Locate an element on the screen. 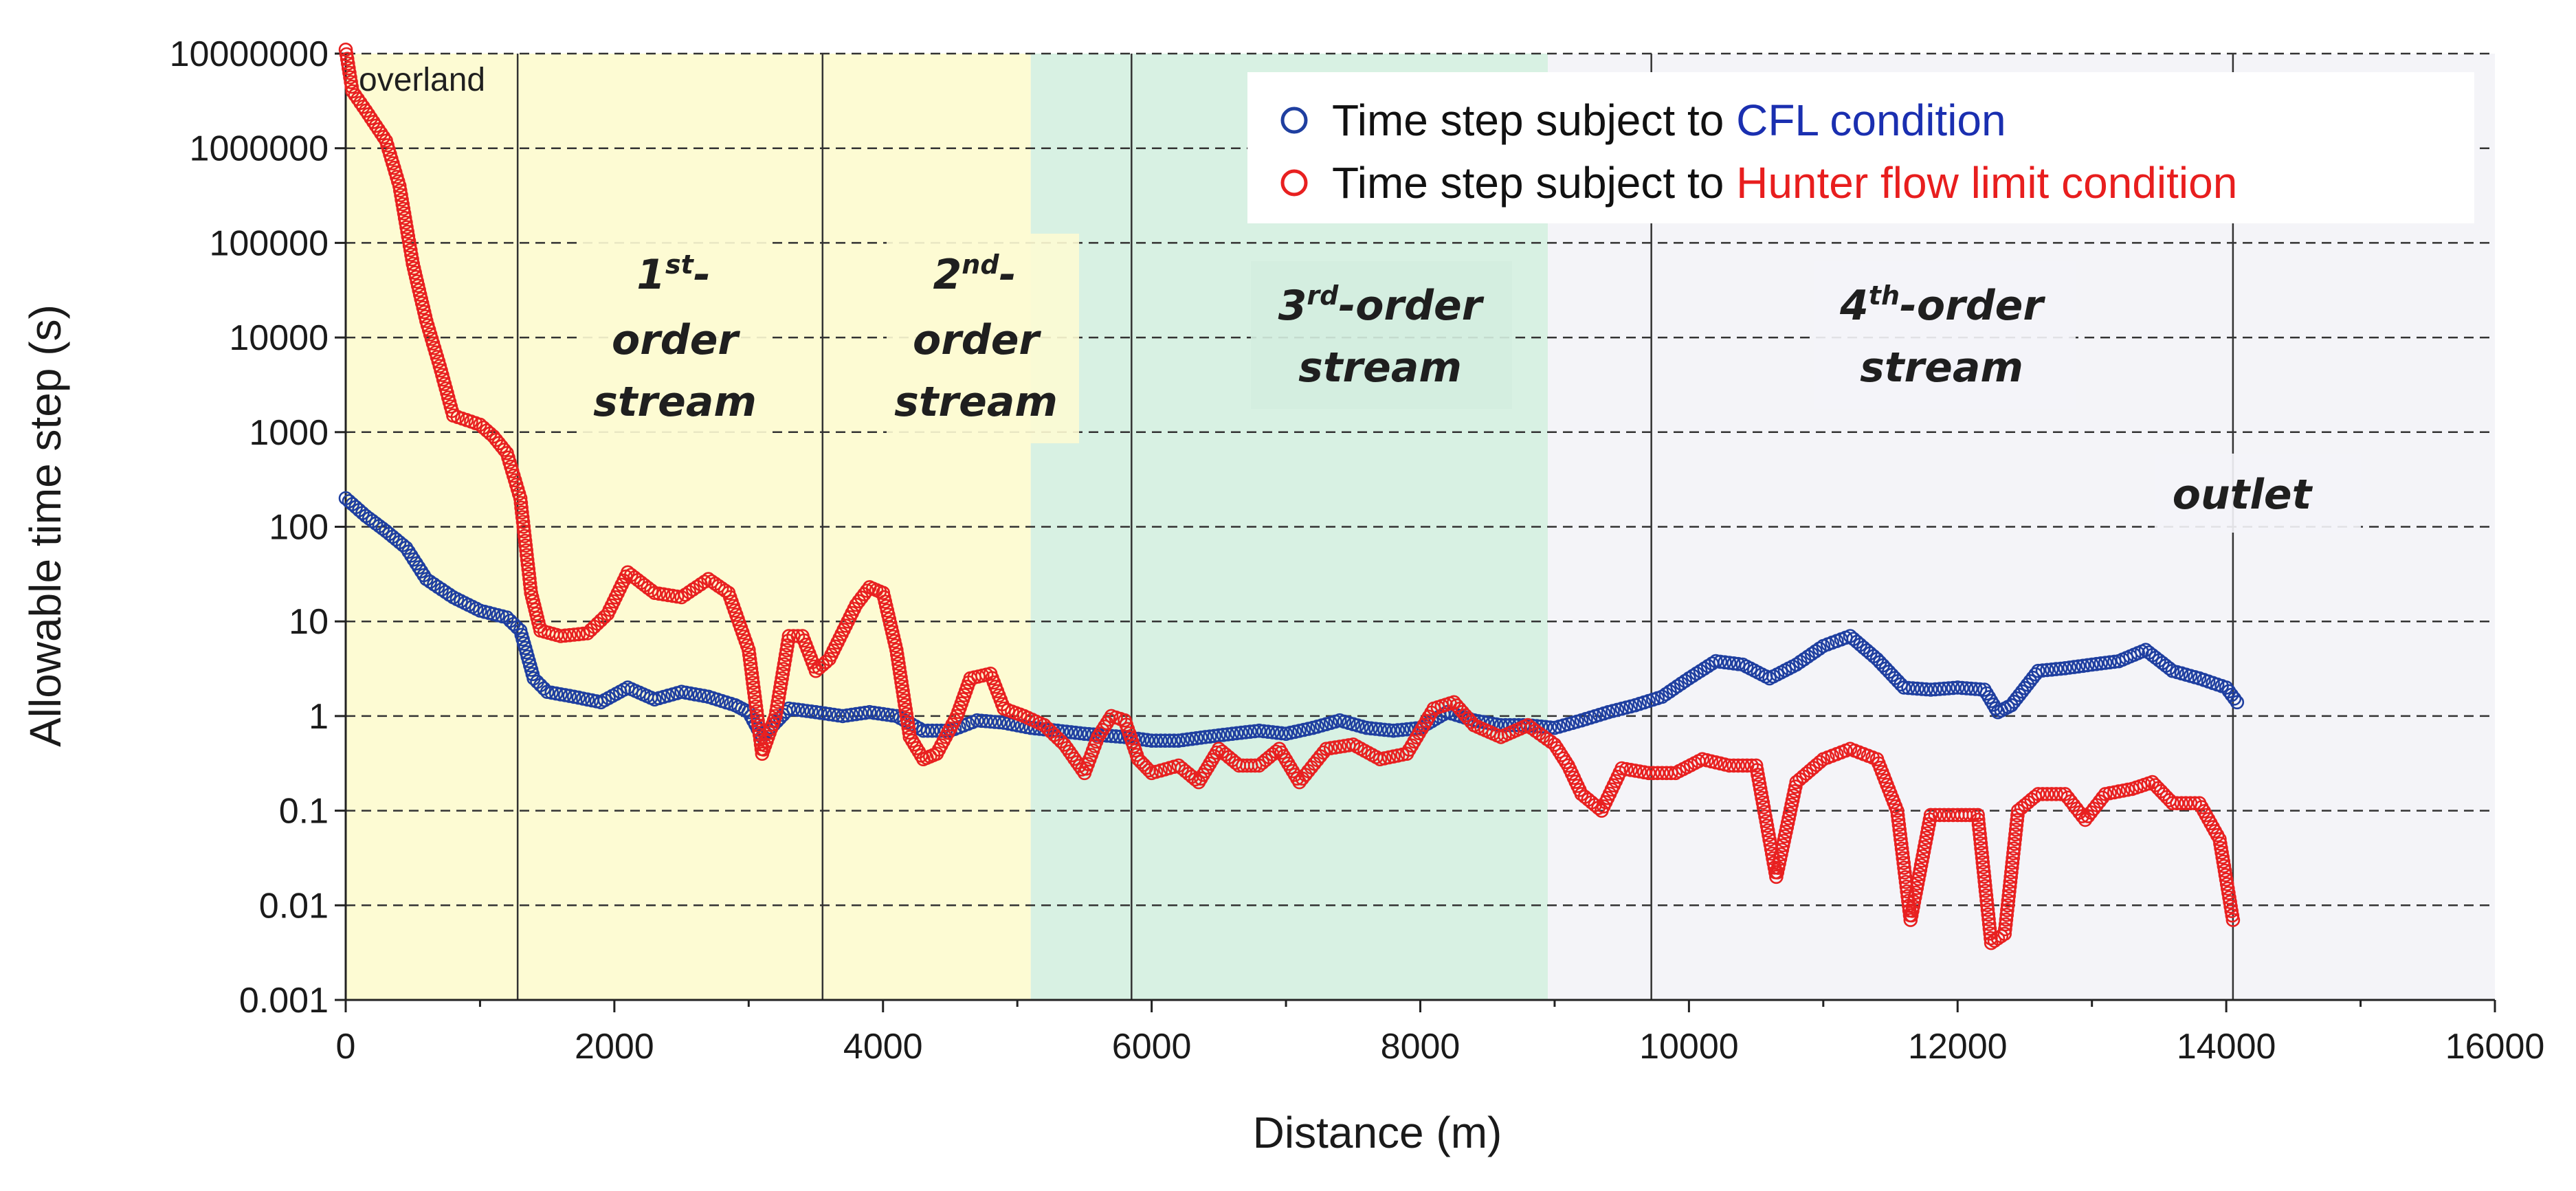 Image resolution: width=2576 pixels, height=1191 pixels. x-tick-label-4: 8000 is located at coordinates (1421, 1047).